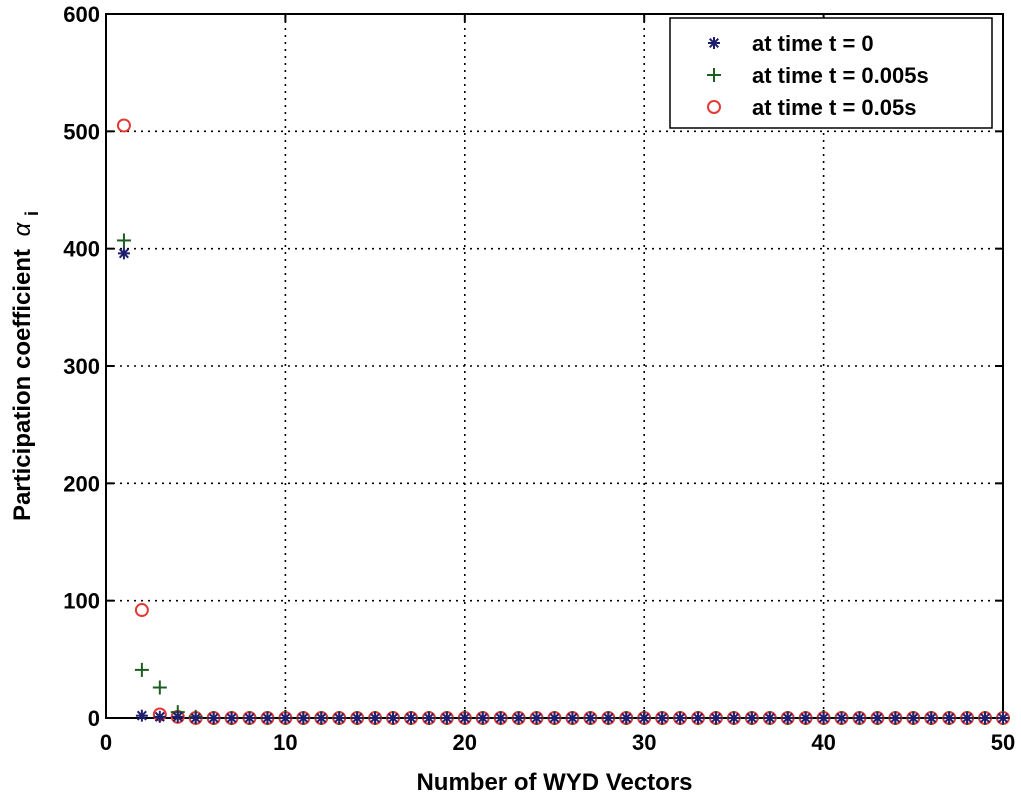  I want to click on y-axis-label-text: Participation coefficient, so click(22, 385).